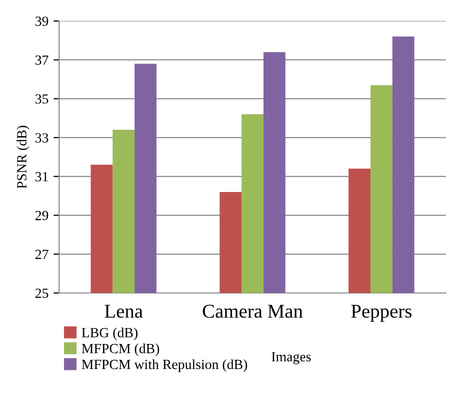  Describe the element at coordinates (42, 177) in the screenshot. I see `y-tick-label: 31` at that location.